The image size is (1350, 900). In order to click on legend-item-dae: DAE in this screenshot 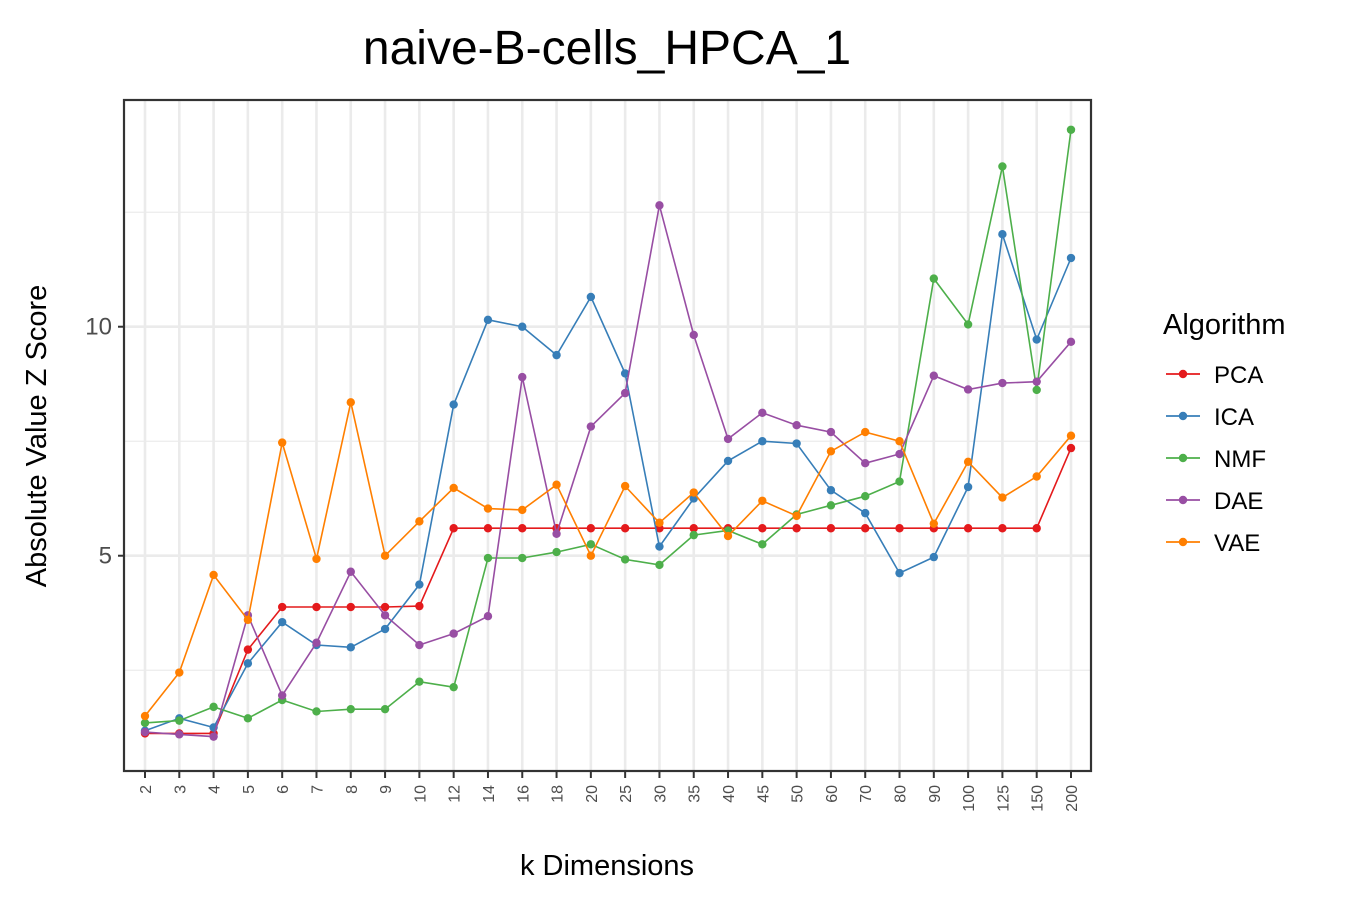, I will do `click(1214, 501)`.